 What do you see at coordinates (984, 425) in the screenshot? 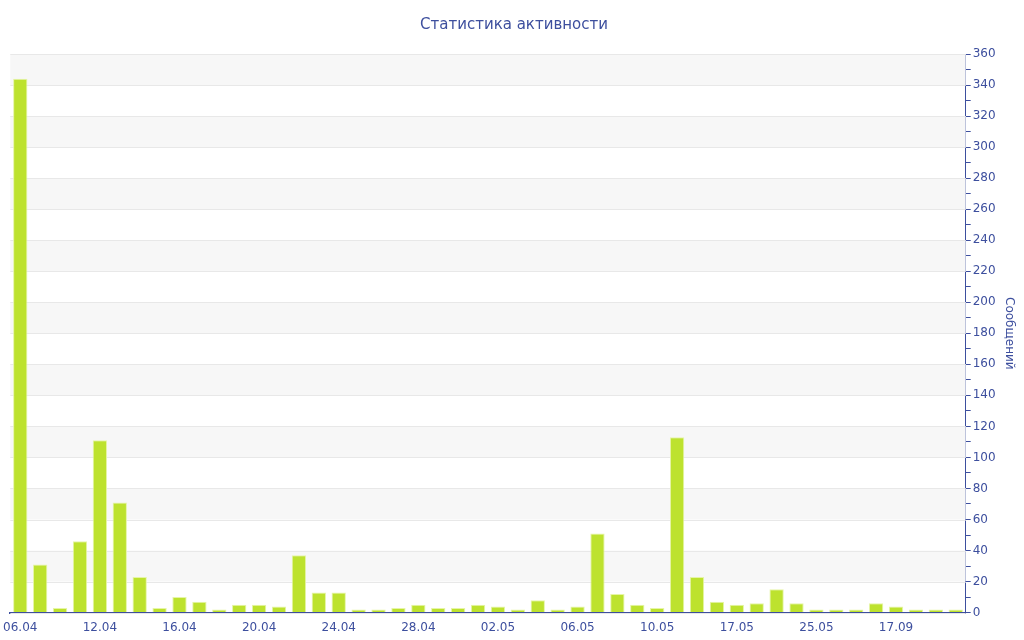
I see `y-tick-label: 120` at bounding box center [984, 425].